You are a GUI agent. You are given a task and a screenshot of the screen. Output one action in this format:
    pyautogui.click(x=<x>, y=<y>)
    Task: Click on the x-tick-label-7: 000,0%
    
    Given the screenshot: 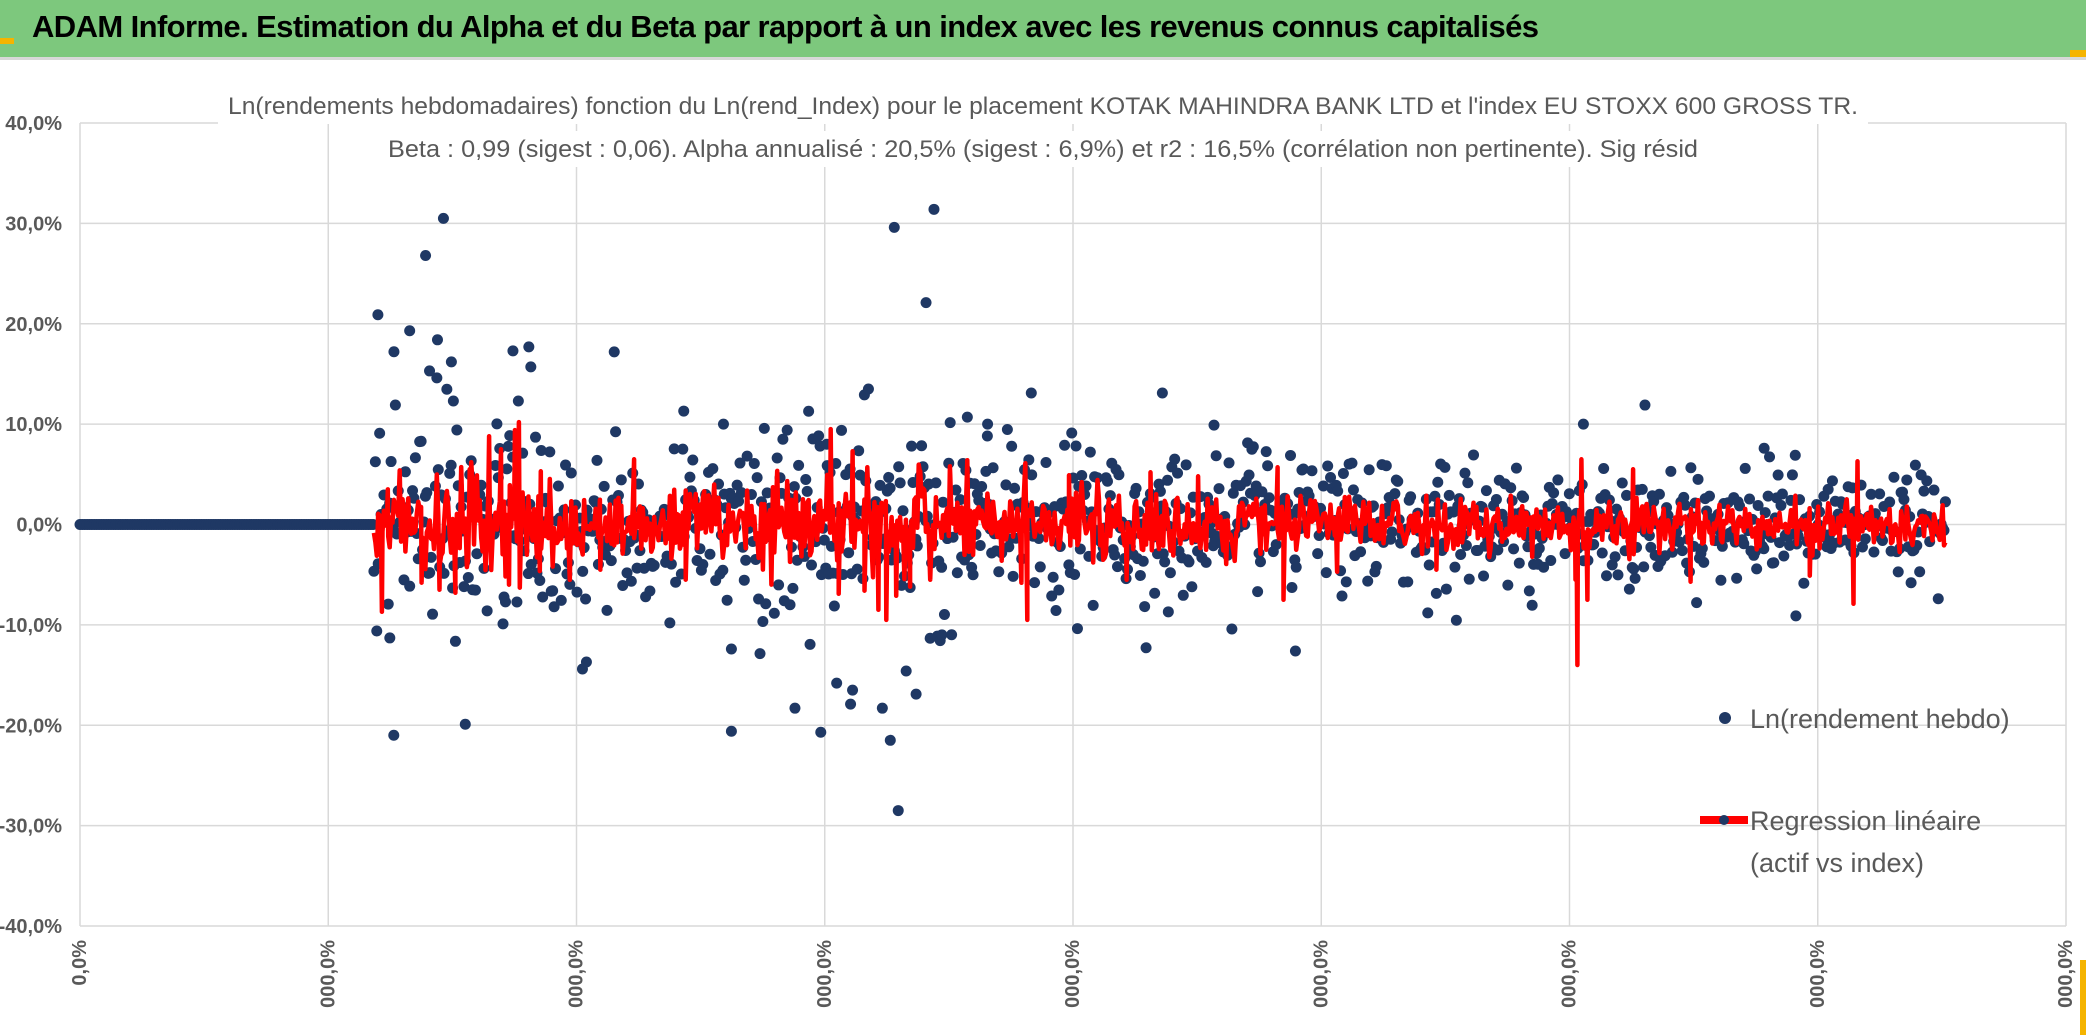 What is the action you would take?
    pyautogui.click(x=1818, y=974)
    